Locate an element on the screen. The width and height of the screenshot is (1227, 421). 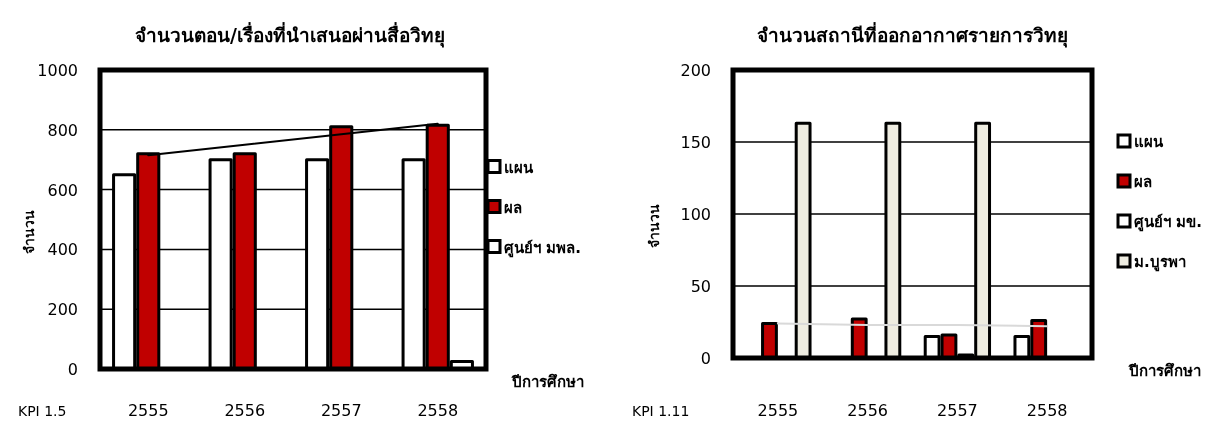
y-tick-label: 150 is located at coordinates (695, 142).